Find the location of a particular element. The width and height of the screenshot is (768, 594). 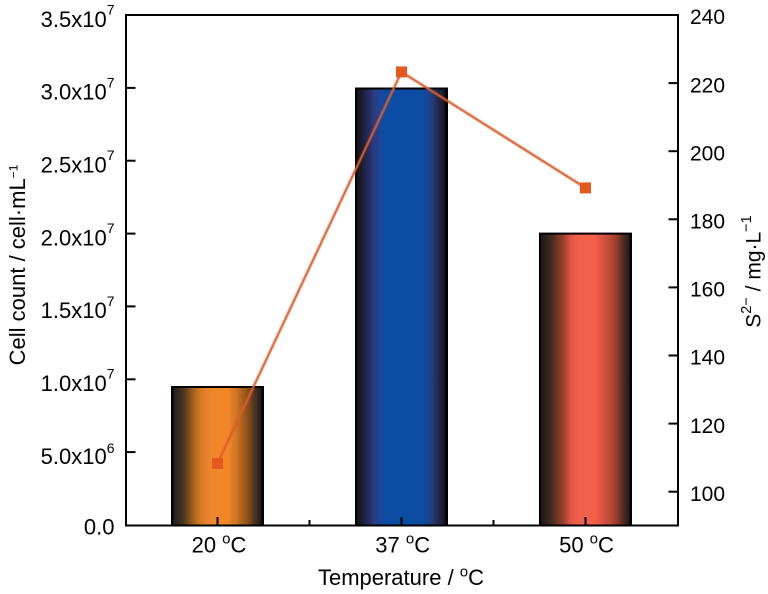

svg-text: 1.5x10⁷ is located at coordinates (78, 308).